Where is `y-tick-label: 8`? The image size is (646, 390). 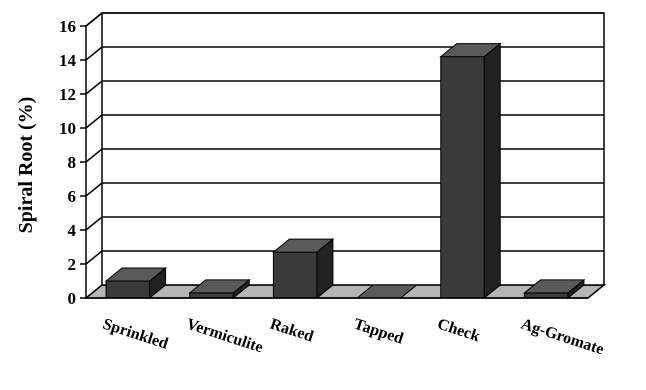
y-tick-label: 8 is located at coordinates (72, 162).